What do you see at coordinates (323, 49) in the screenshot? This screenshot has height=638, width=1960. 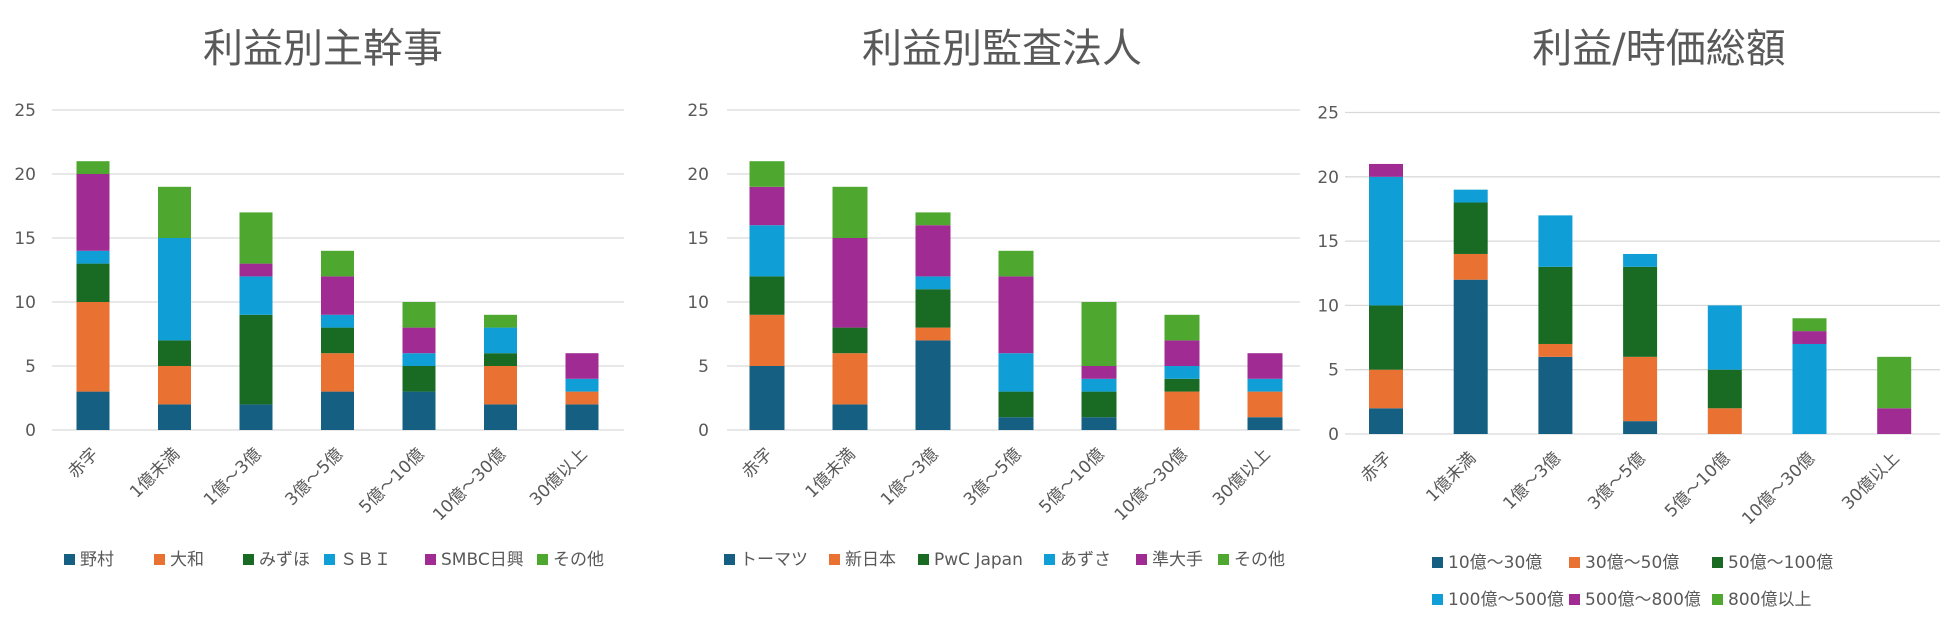 I see `chart-title: 利益別主幹事` at bounding box center [323, 49].